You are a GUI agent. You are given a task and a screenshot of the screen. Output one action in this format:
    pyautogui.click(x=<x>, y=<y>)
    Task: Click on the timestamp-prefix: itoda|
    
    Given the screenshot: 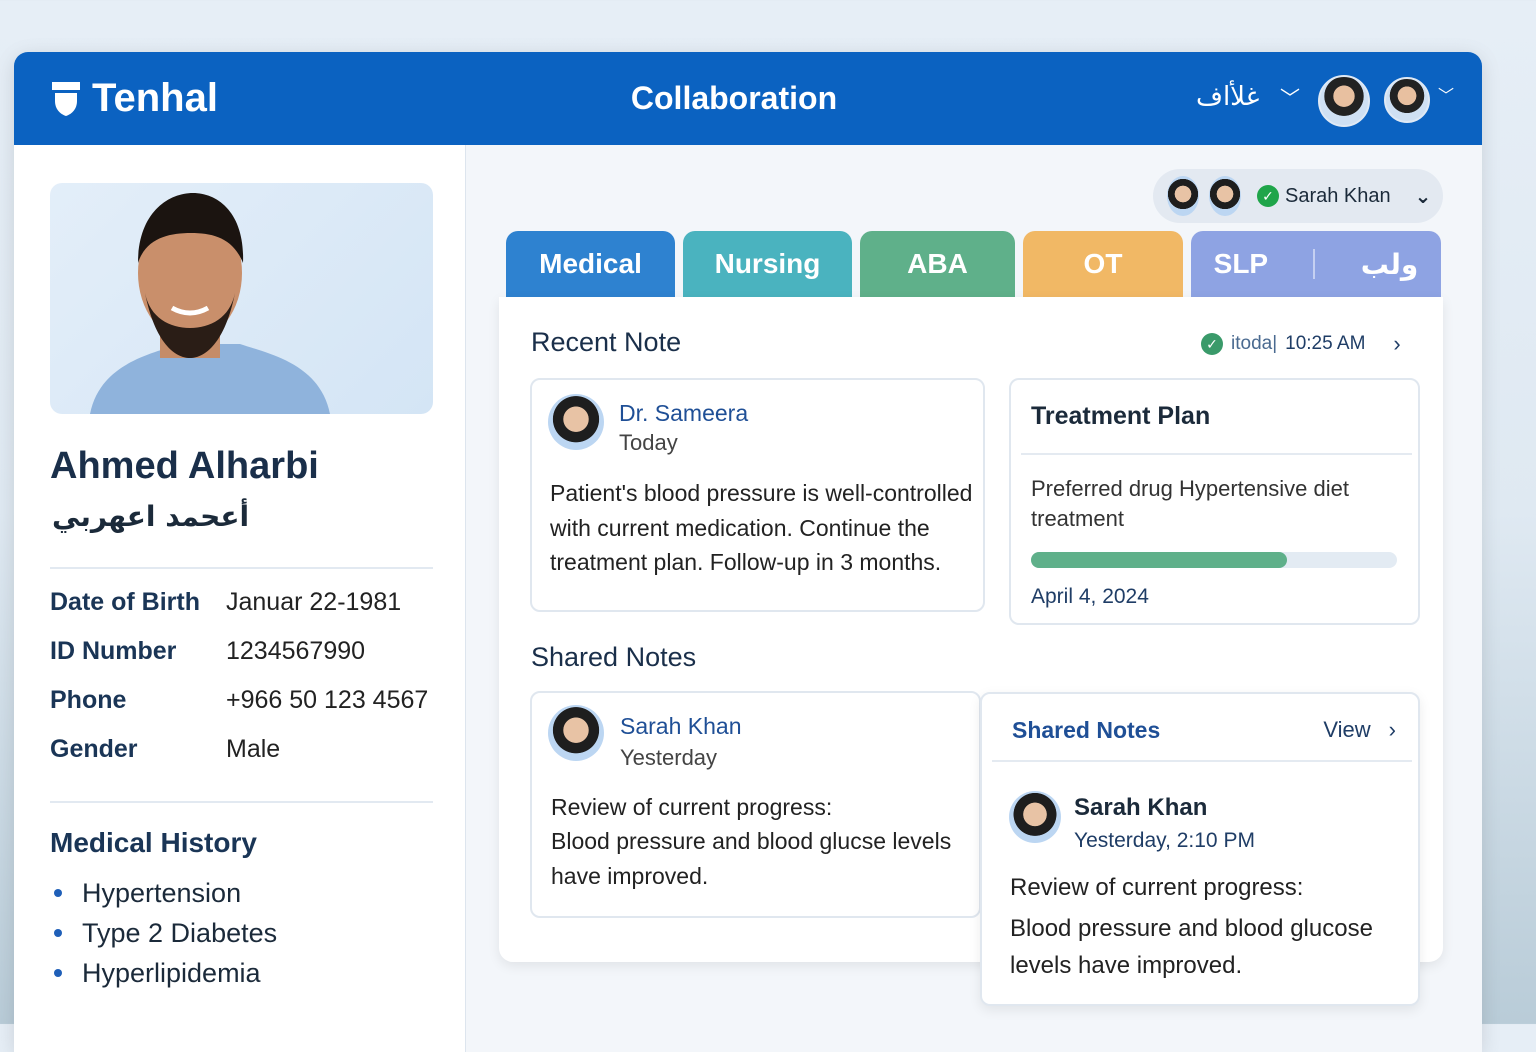 What is the action you would take?
    pyautogui.click(x=1254, y=343)
    